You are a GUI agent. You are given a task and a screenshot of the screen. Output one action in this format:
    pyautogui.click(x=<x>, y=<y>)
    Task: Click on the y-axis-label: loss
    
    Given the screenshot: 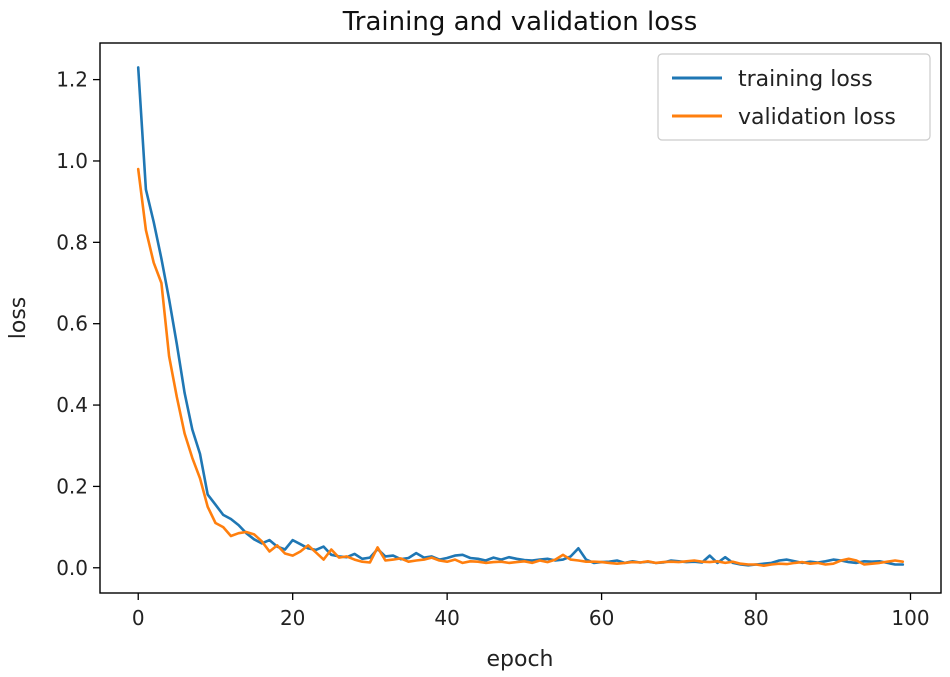 What is the action you would take?
    pyautogui.click(x=18, y=318)
    